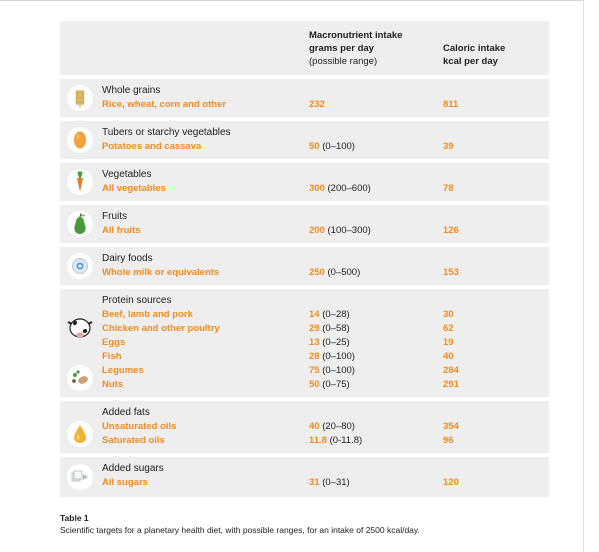  What do you see at coordinates (80, 140) in the screenshot?
I see `potato-icon` at bounding box center [80, 140].